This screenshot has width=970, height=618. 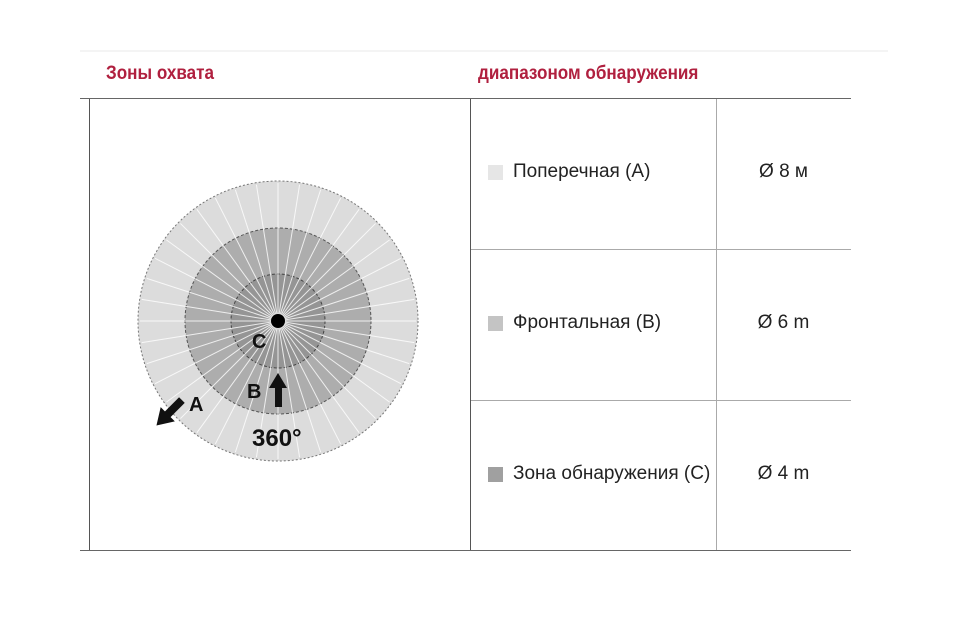 What do you see at coordinates (588, 73) in the screenshot?
I see `header-detection-range: диапазоном обнаружения` at bounding box center [588, 73].